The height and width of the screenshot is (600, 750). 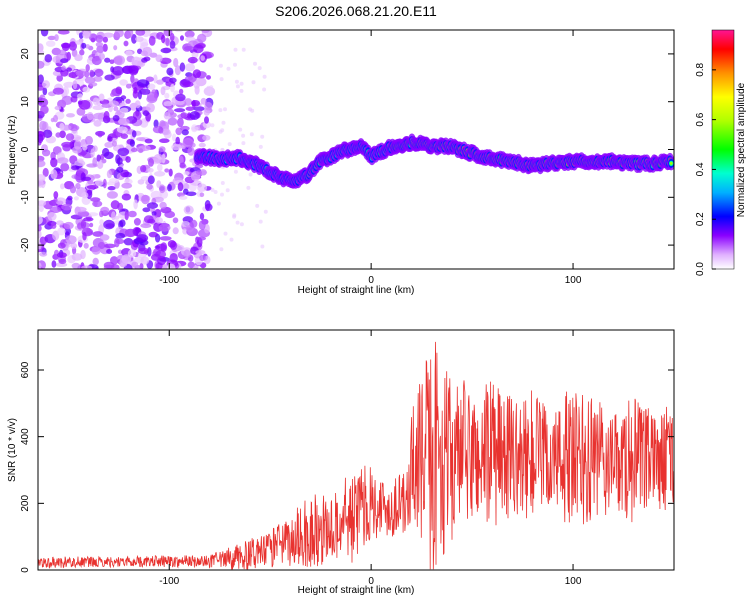 I want to click on x-tick-label: -100, so click(x=169, y=280).